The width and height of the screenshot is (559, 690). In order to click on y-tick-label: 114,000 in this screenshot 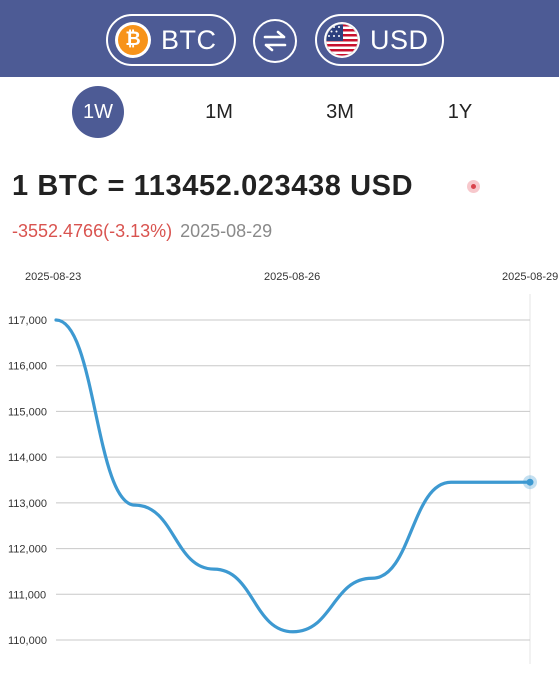, I will do `click(27, 458)`.